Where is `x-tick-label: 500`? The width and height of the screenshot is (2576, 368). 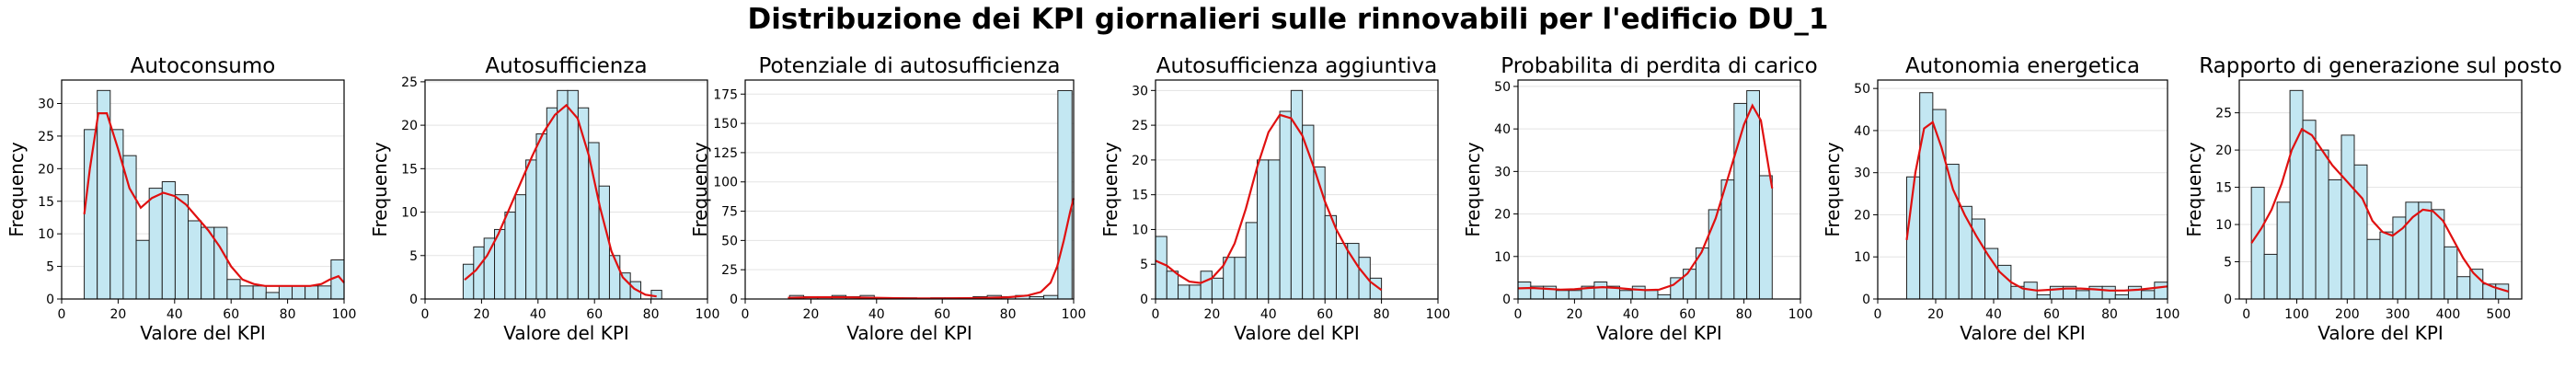 x-tick-label: 500 is located at coordinates (2498, 314).